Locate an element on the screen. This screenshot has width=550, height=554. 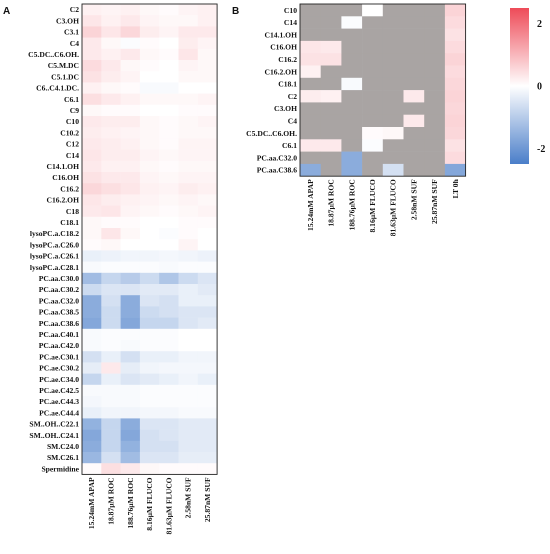
row-label: PC.aa.C38.5 is located at coordinates (59, 312).